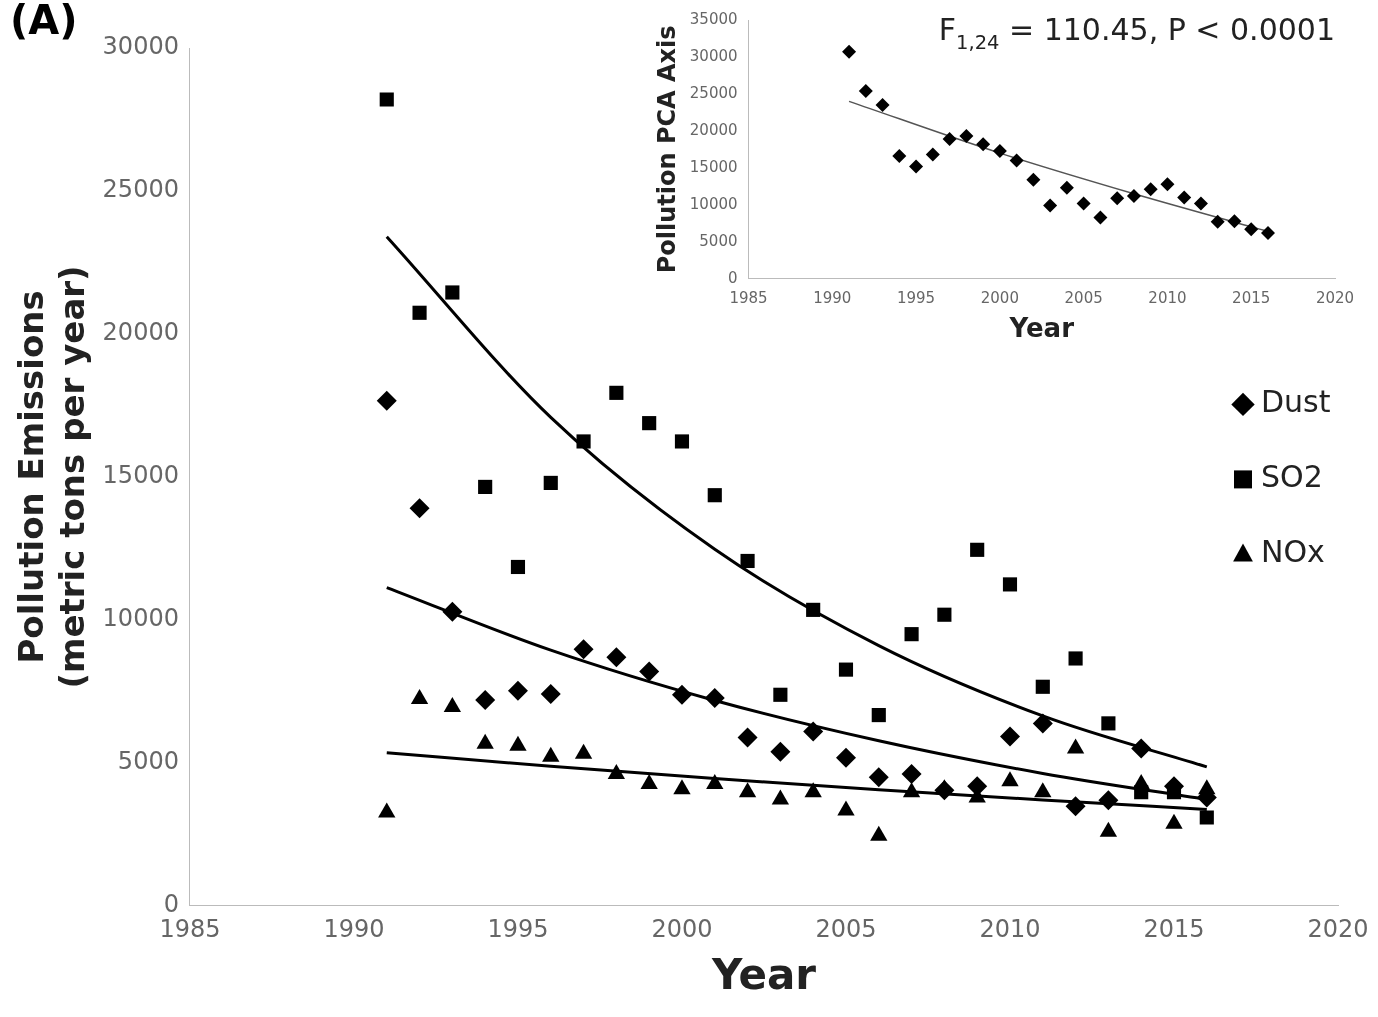  Describe the element at coordinates (732, 277) in the screenshot. I see `y-tick-label: 0` at that location.